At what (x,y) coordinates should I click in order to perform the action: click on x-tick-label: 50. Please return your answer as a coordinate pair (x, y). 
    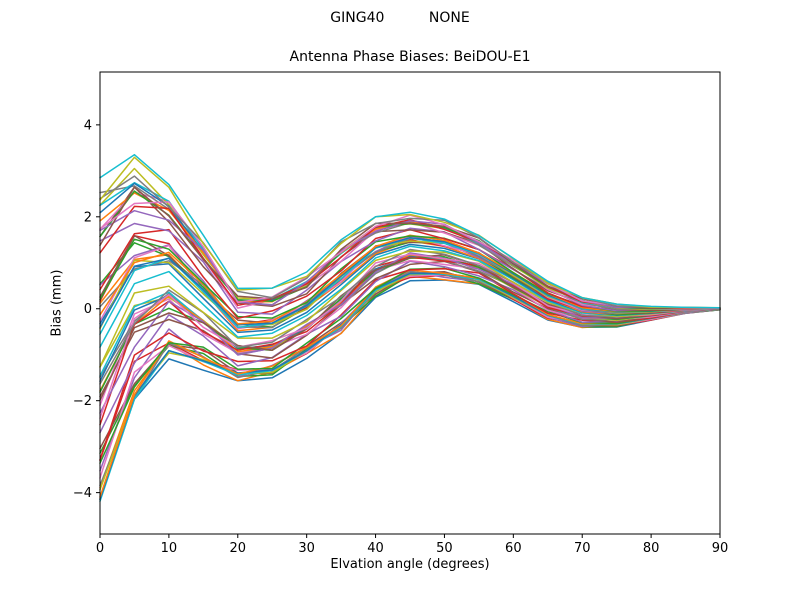
    Looking at the image, I should click on (444, 548).